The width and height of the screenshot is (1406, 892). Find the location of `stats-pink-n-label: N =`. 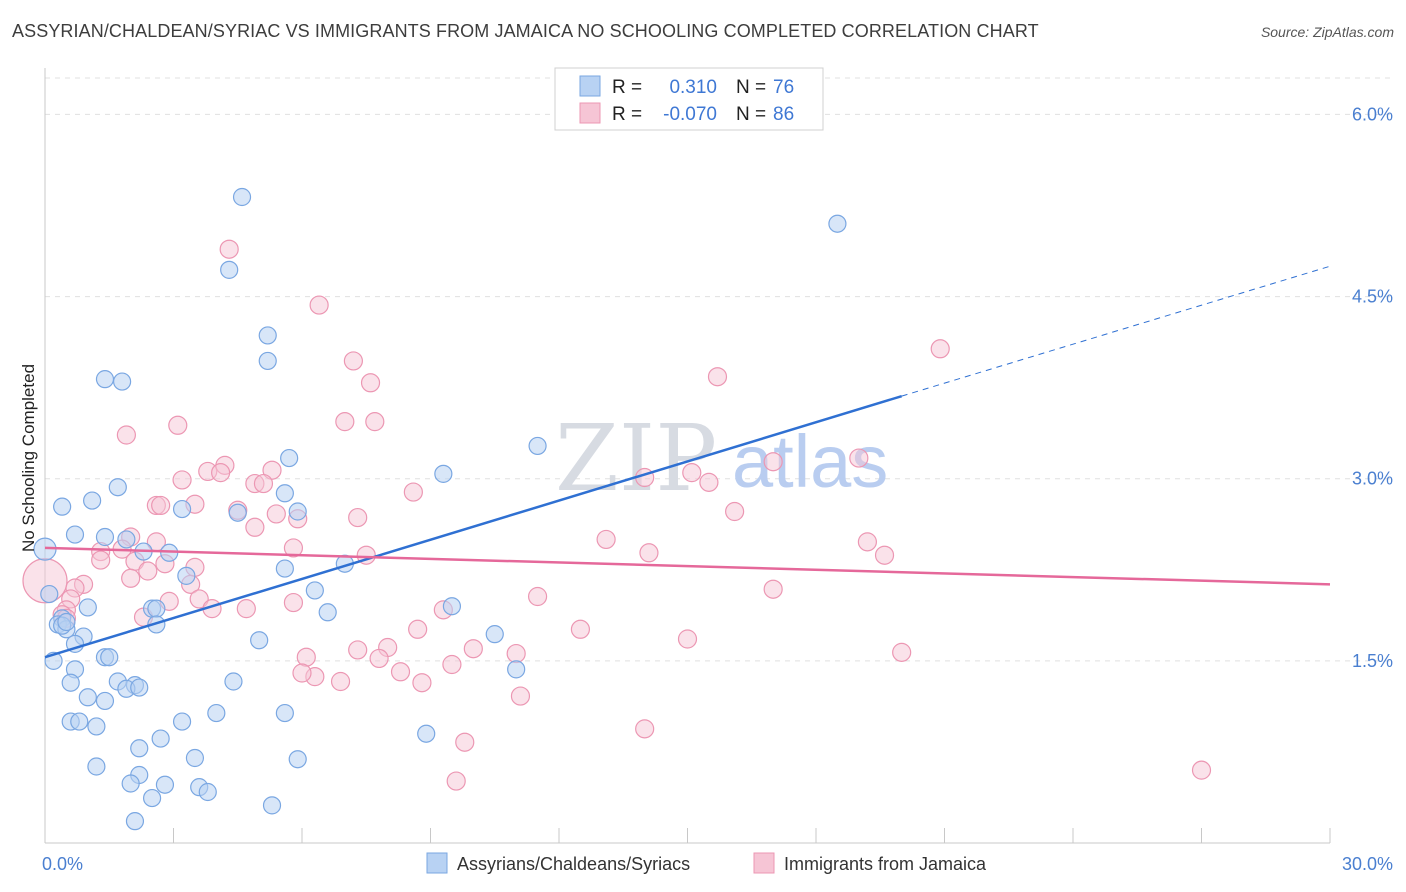

stats-pink-n-label: N = is located at coordinates (751, 114).